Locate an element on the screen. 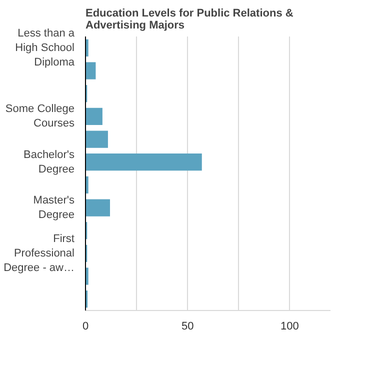 This screenshot has height=370, width=370. chart-title: Education Levels for Public Relations & Advertising Majors is located at coordinates (190, 20).